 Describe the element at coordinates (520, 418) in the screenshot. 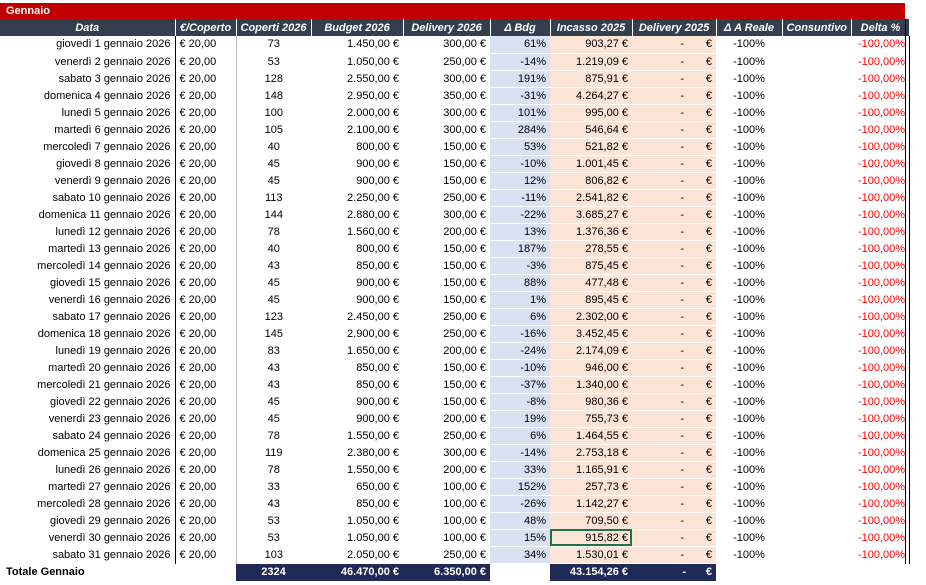

I see `cell-delta-bdg: 19%` at that location.